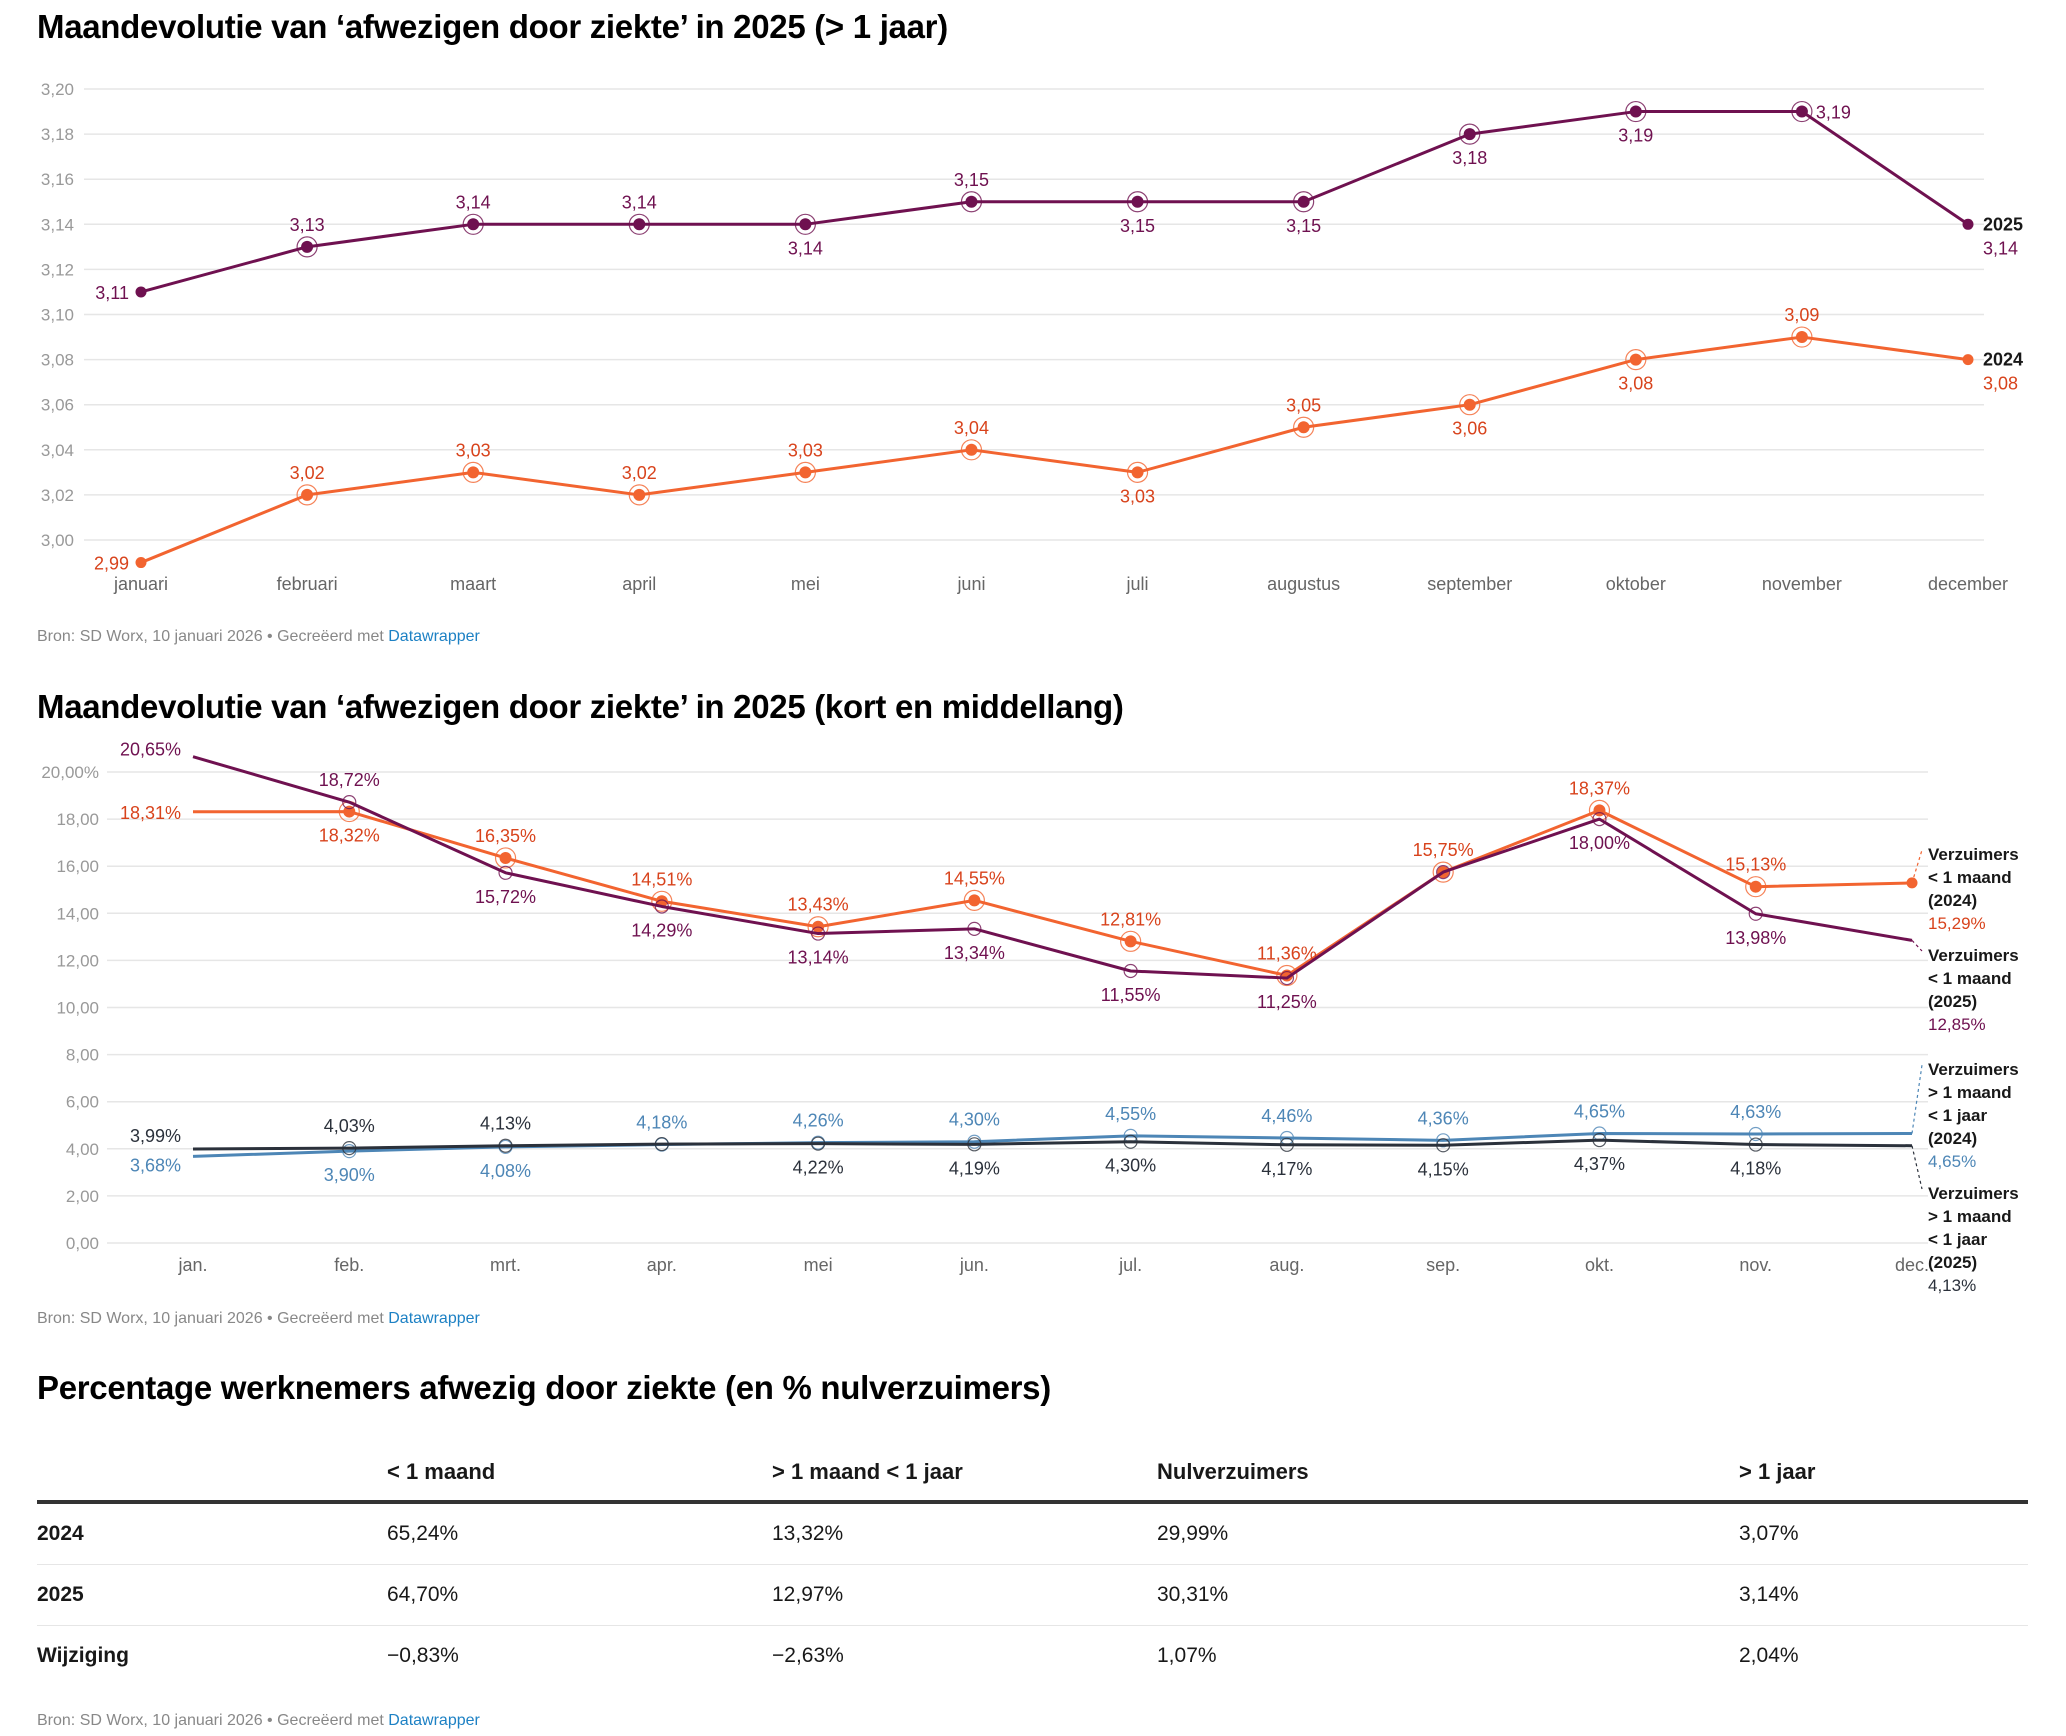  I want to click on x-tick-label: december, so click(1968, 584).